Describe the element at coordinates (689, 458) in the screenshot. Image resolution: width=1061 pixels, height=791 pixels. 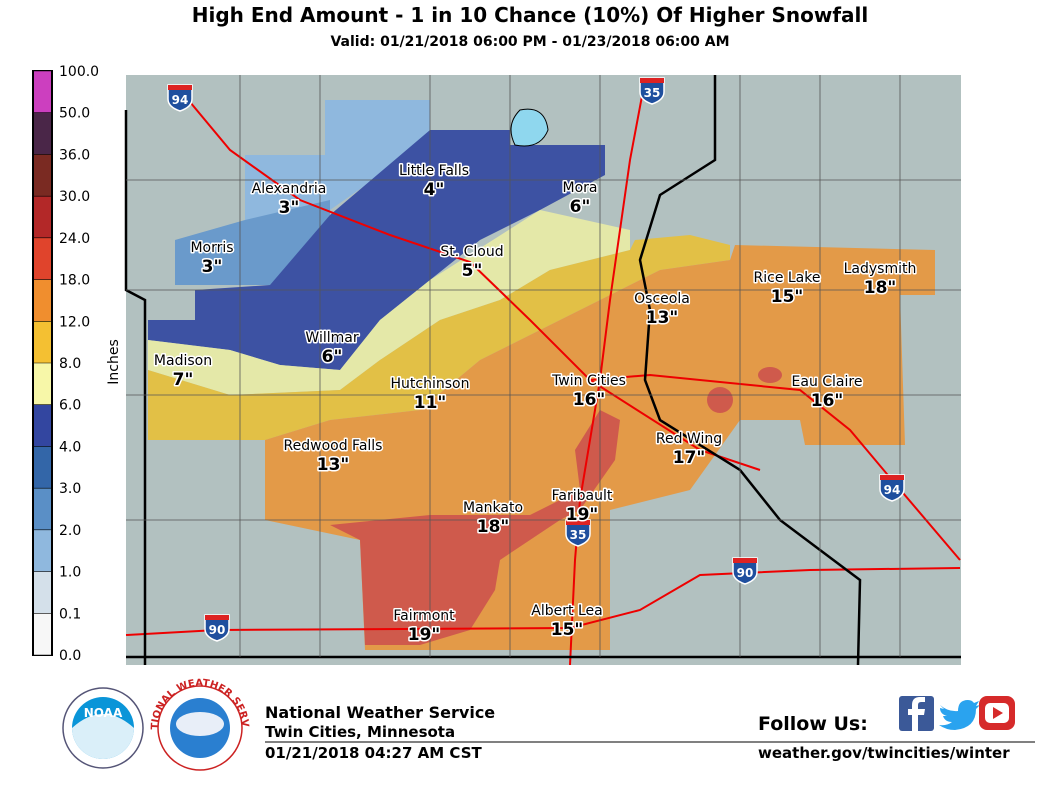
I see `city-amount: 17"` at that location.